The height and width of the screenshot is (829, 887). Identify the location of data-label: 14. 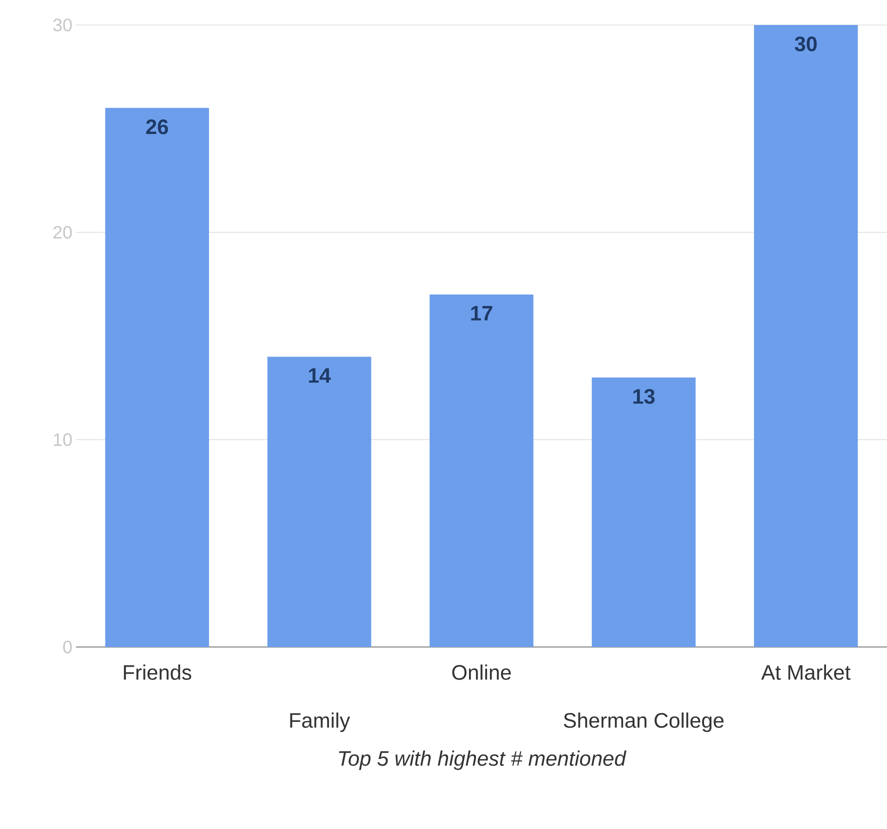
(319, 375).